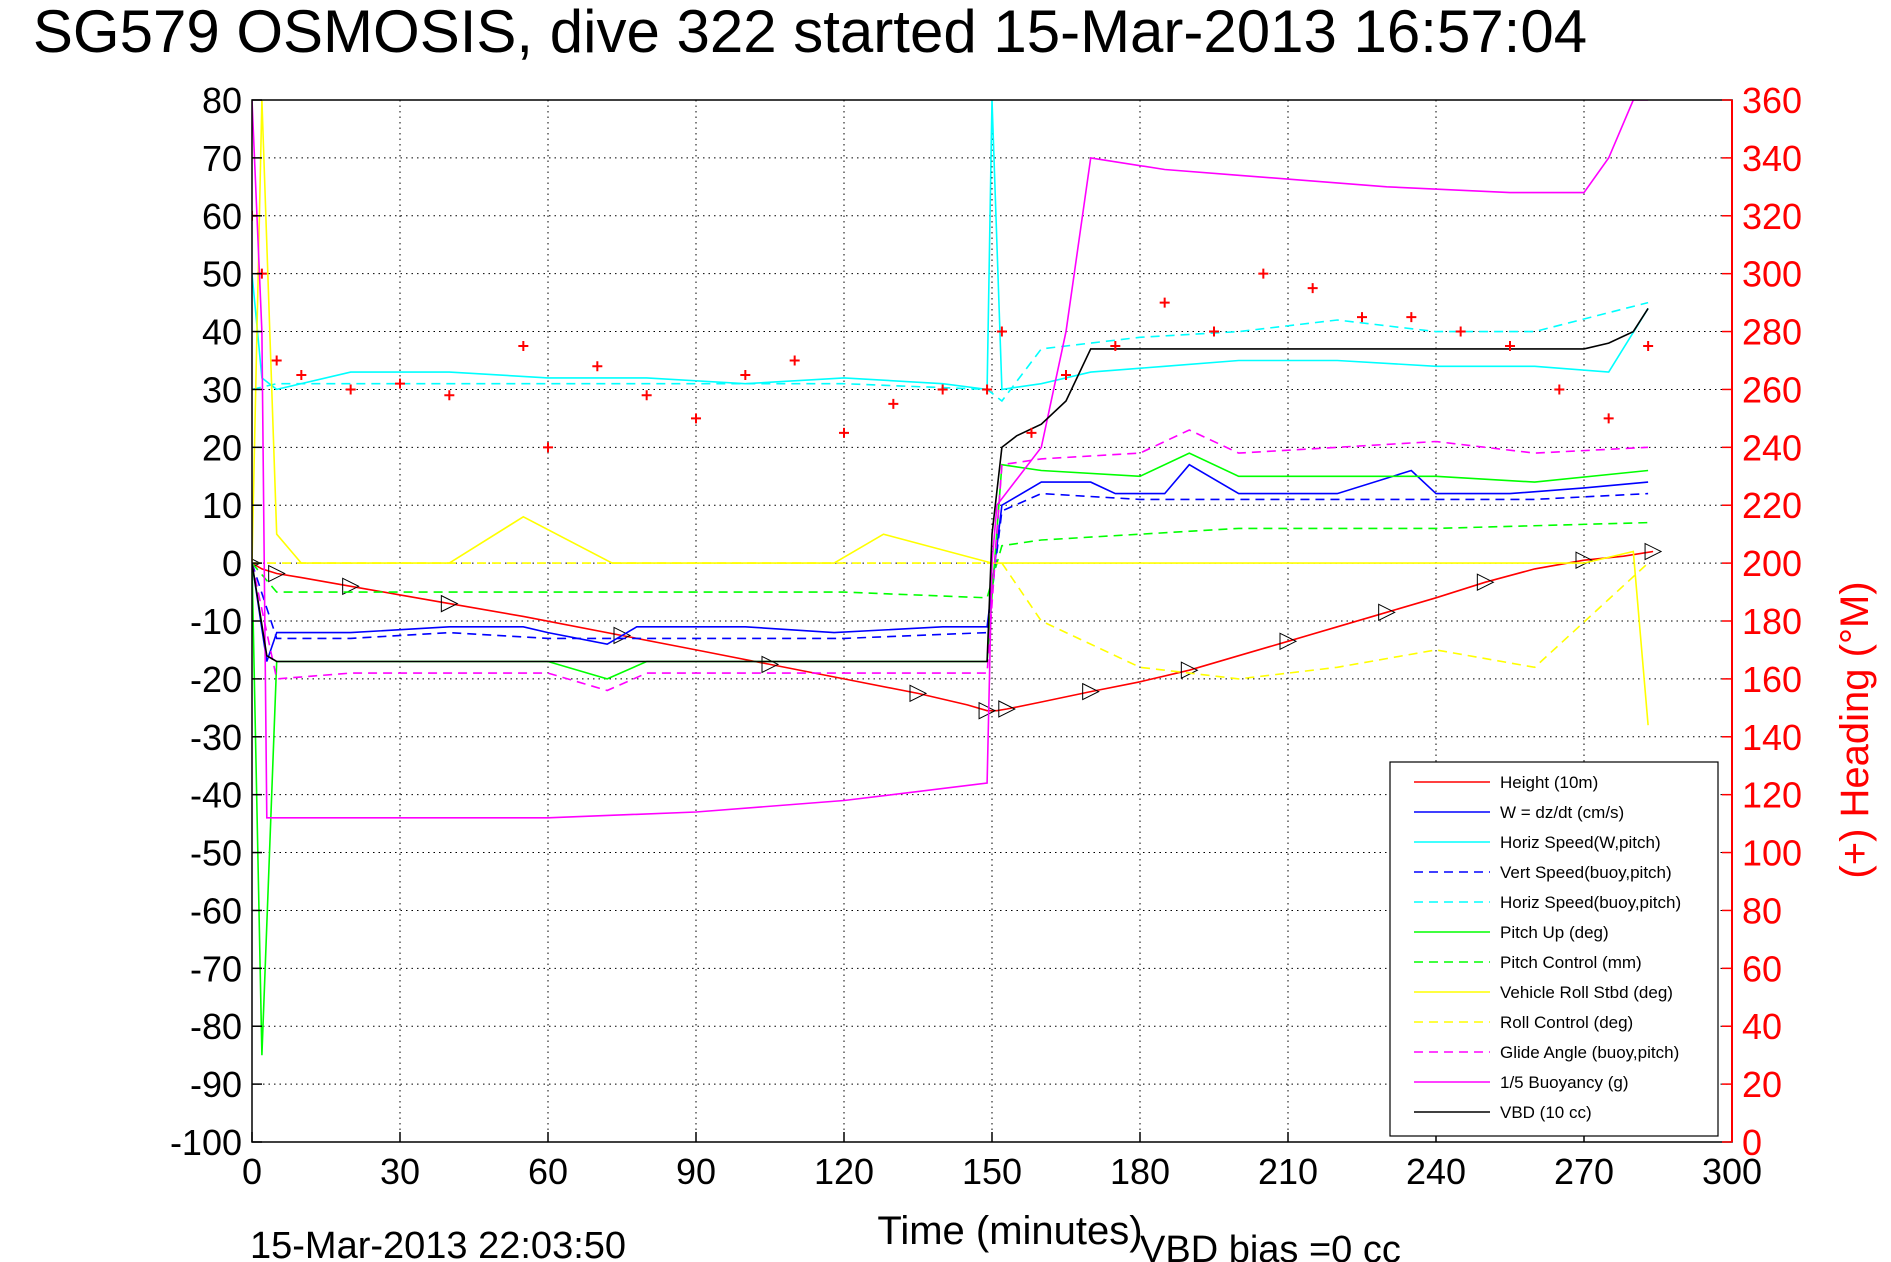 The height and width of the screenshot is (1262, 1891). What do you see at coordinates (1762, 910) in the screenshot?
I see `y2-tick-label: 80` at bounding box center [1762, 910].